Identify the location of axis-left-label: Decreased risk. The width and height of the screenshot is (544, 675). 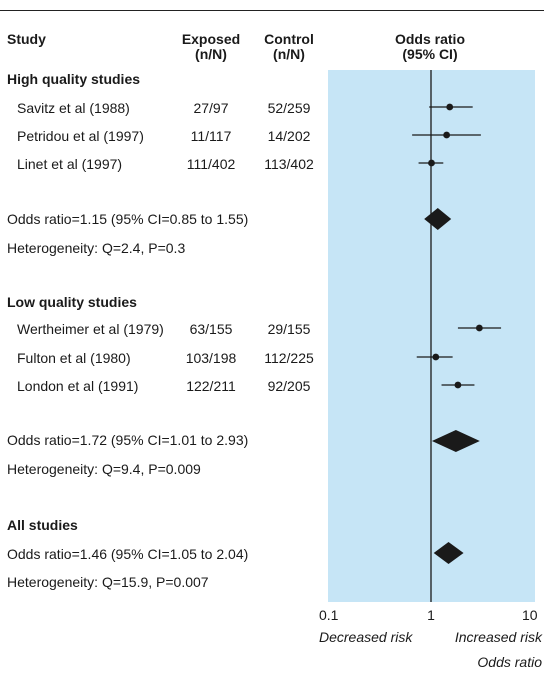
(366, 637).